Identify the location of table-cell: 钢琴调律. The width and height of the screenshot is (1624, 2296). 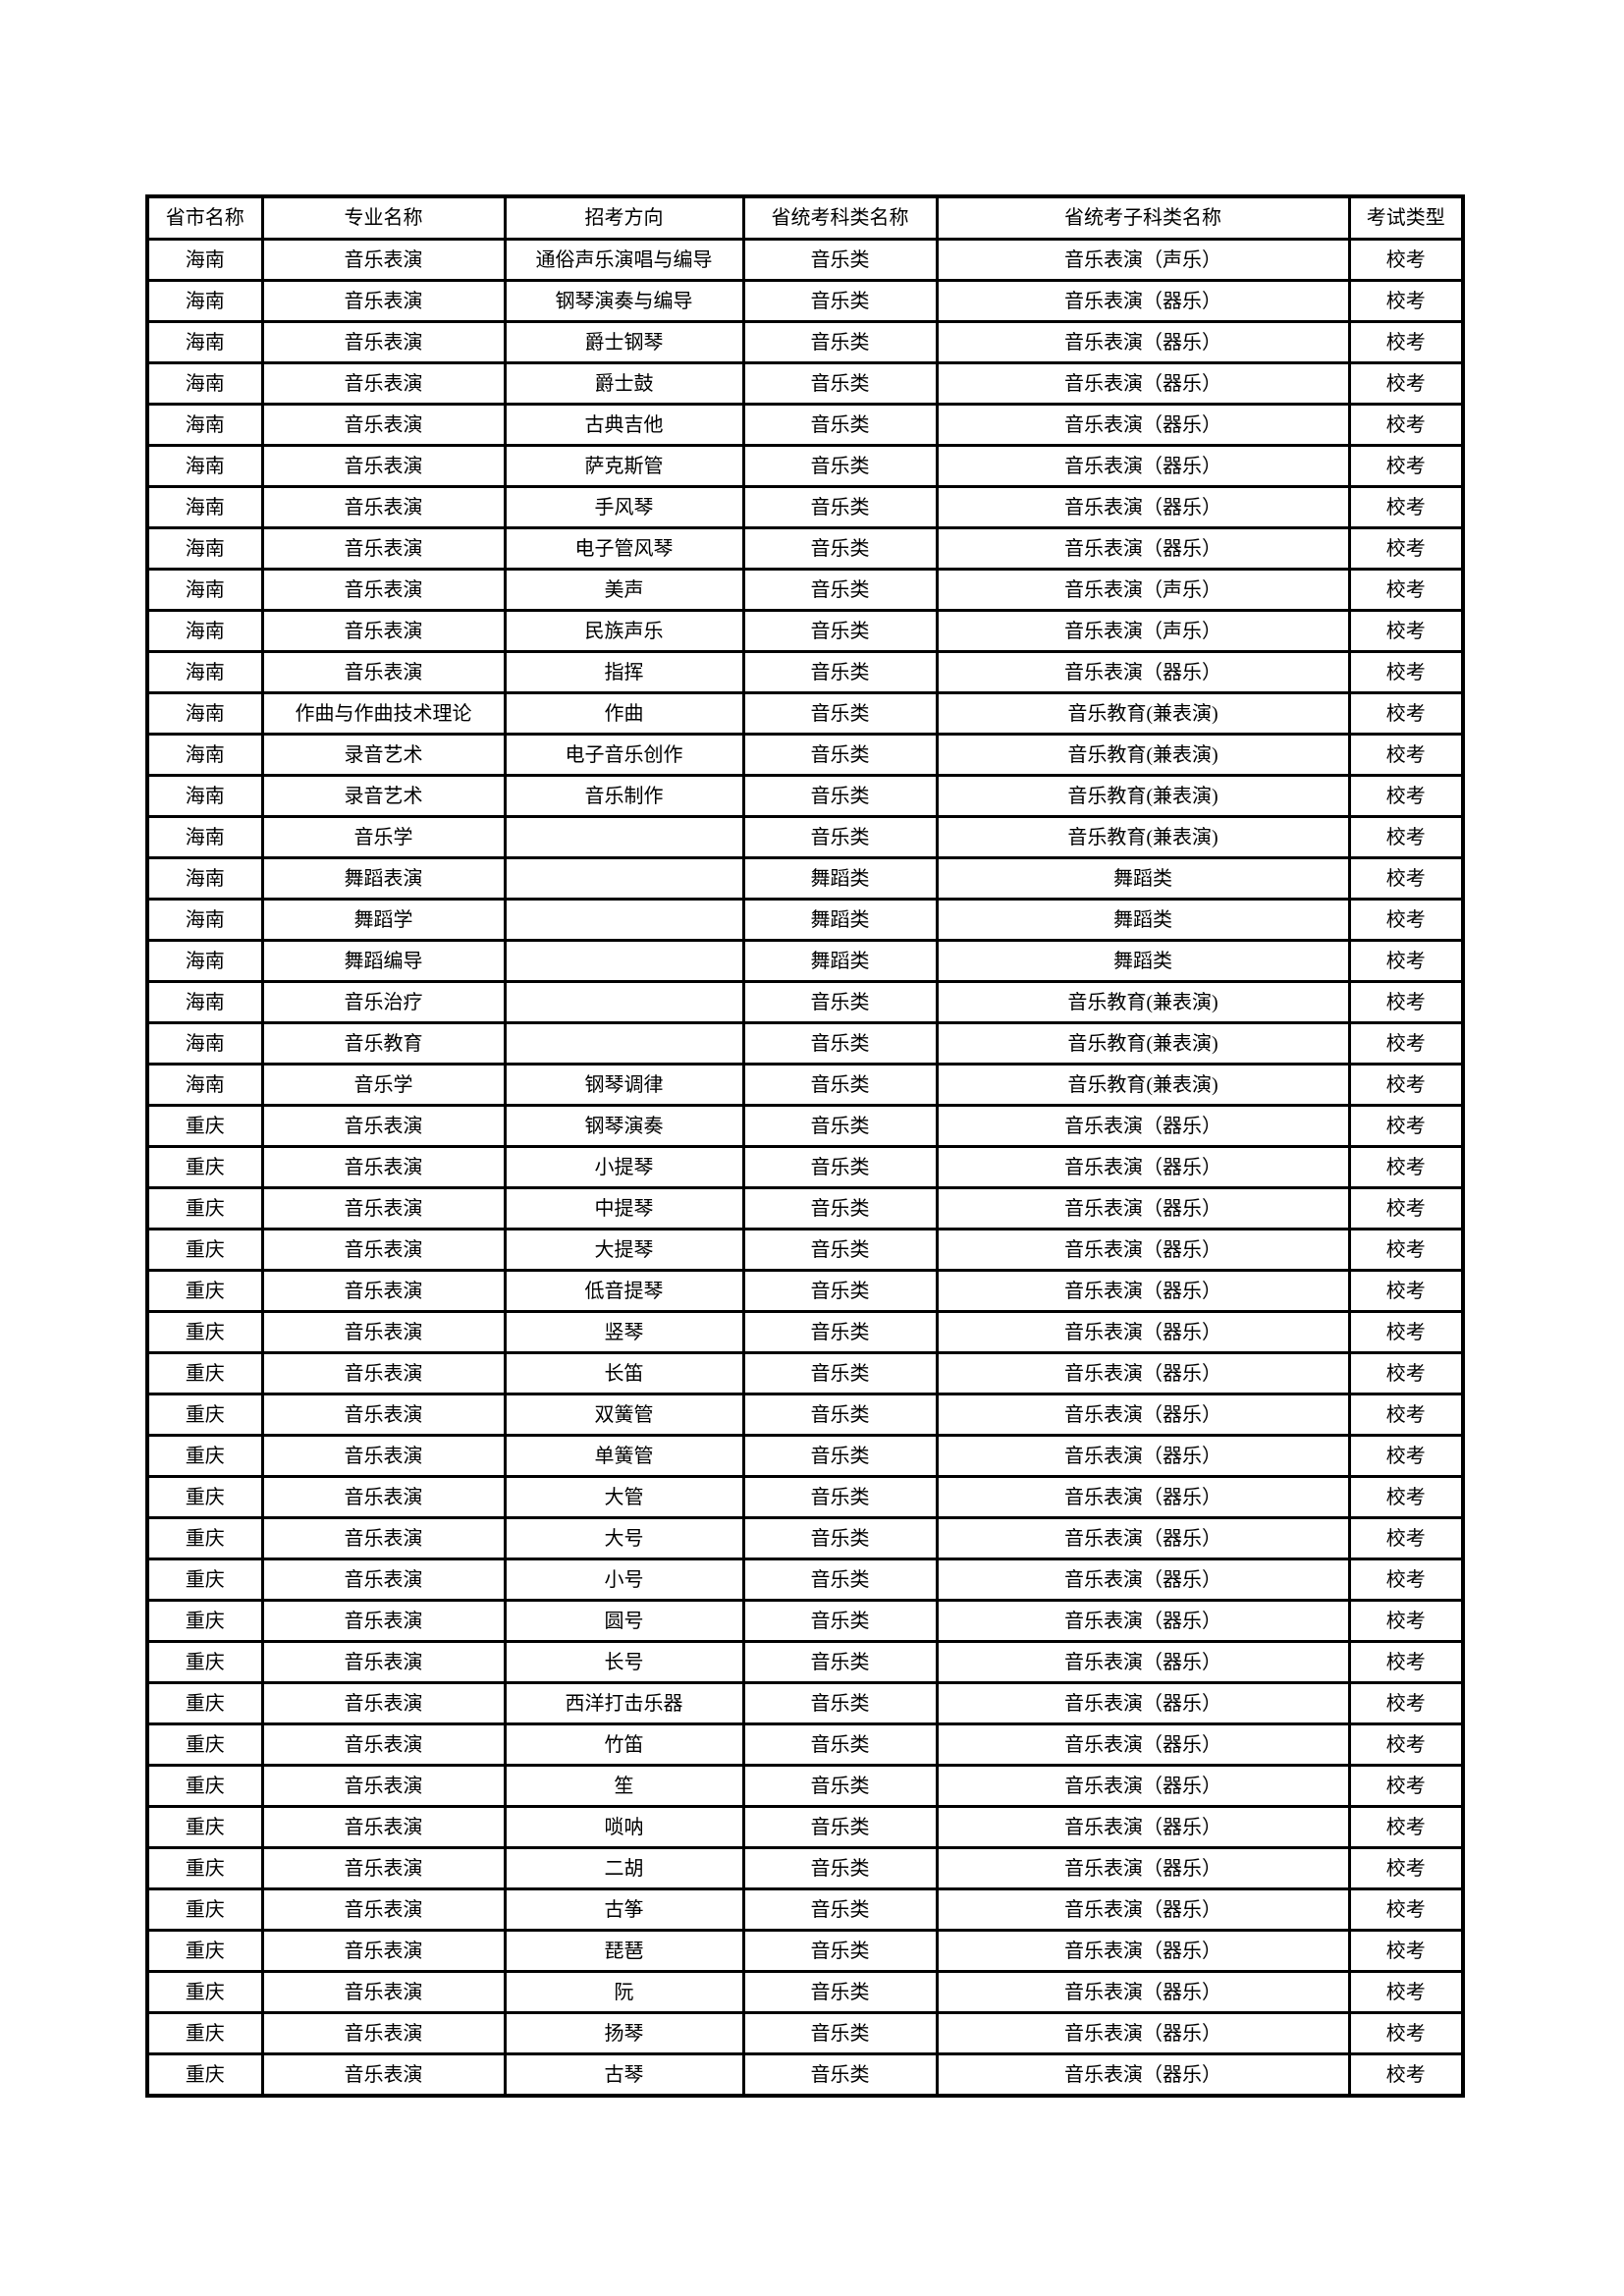
(624, 1085).